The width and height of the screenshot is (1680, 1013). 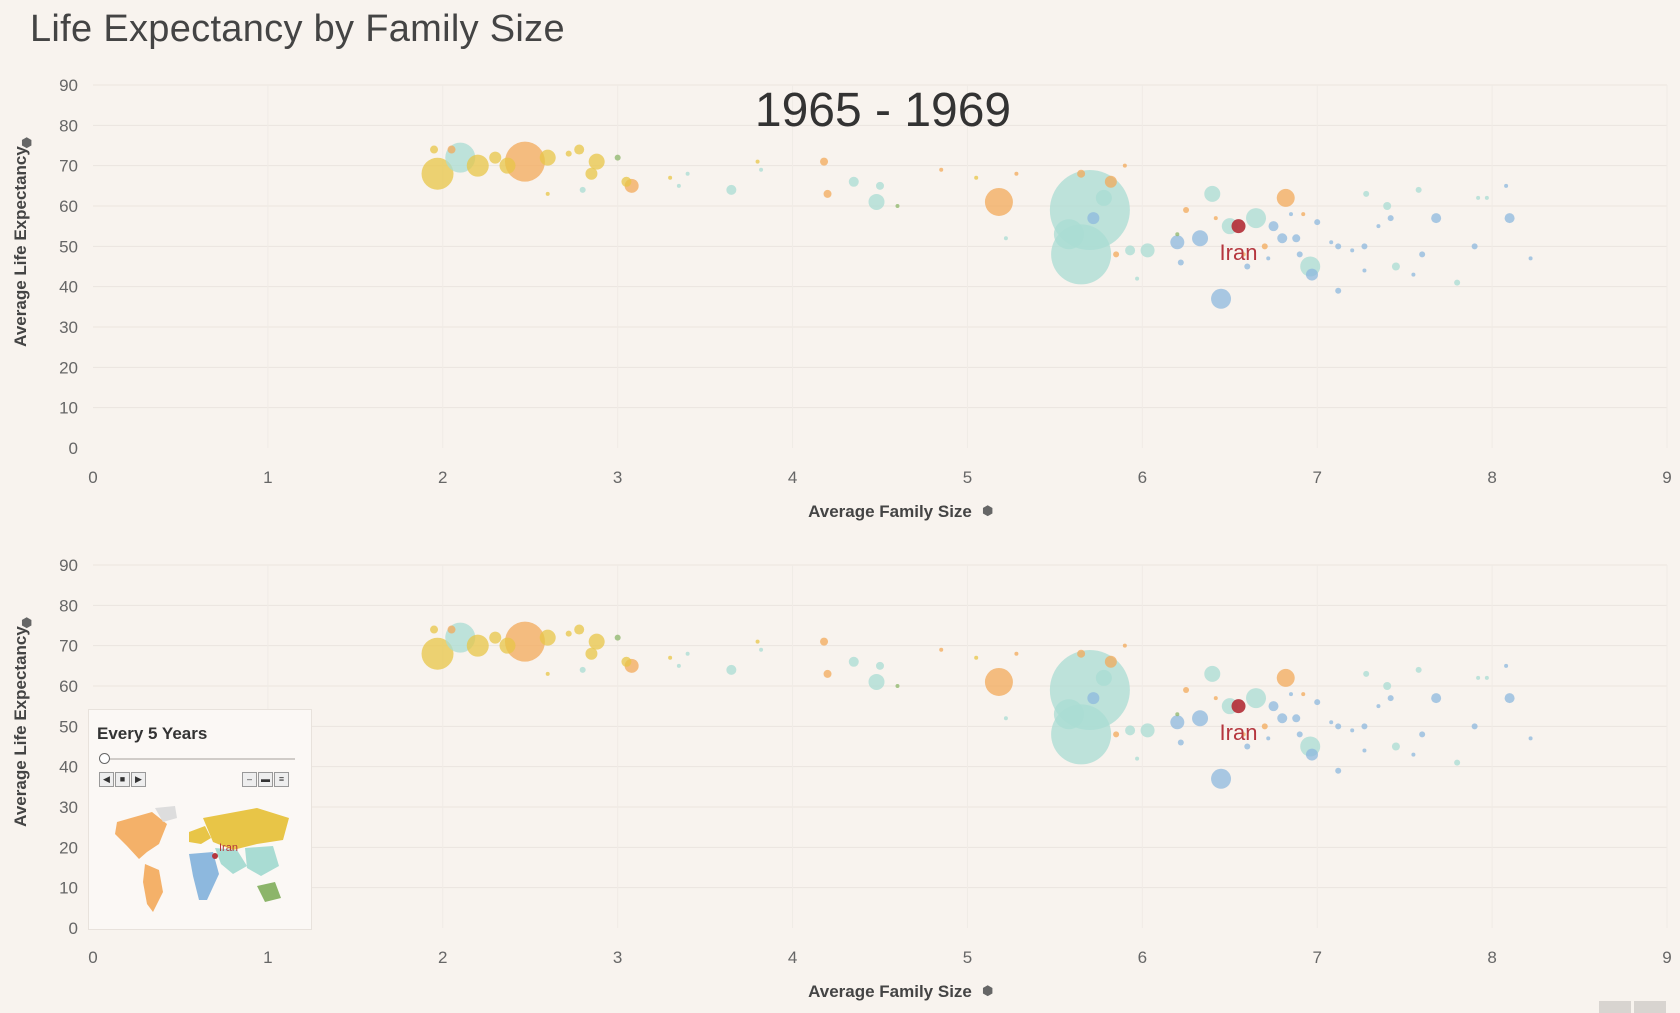 I want to click on fullscreen-button, so click(x=1615, y=1007).